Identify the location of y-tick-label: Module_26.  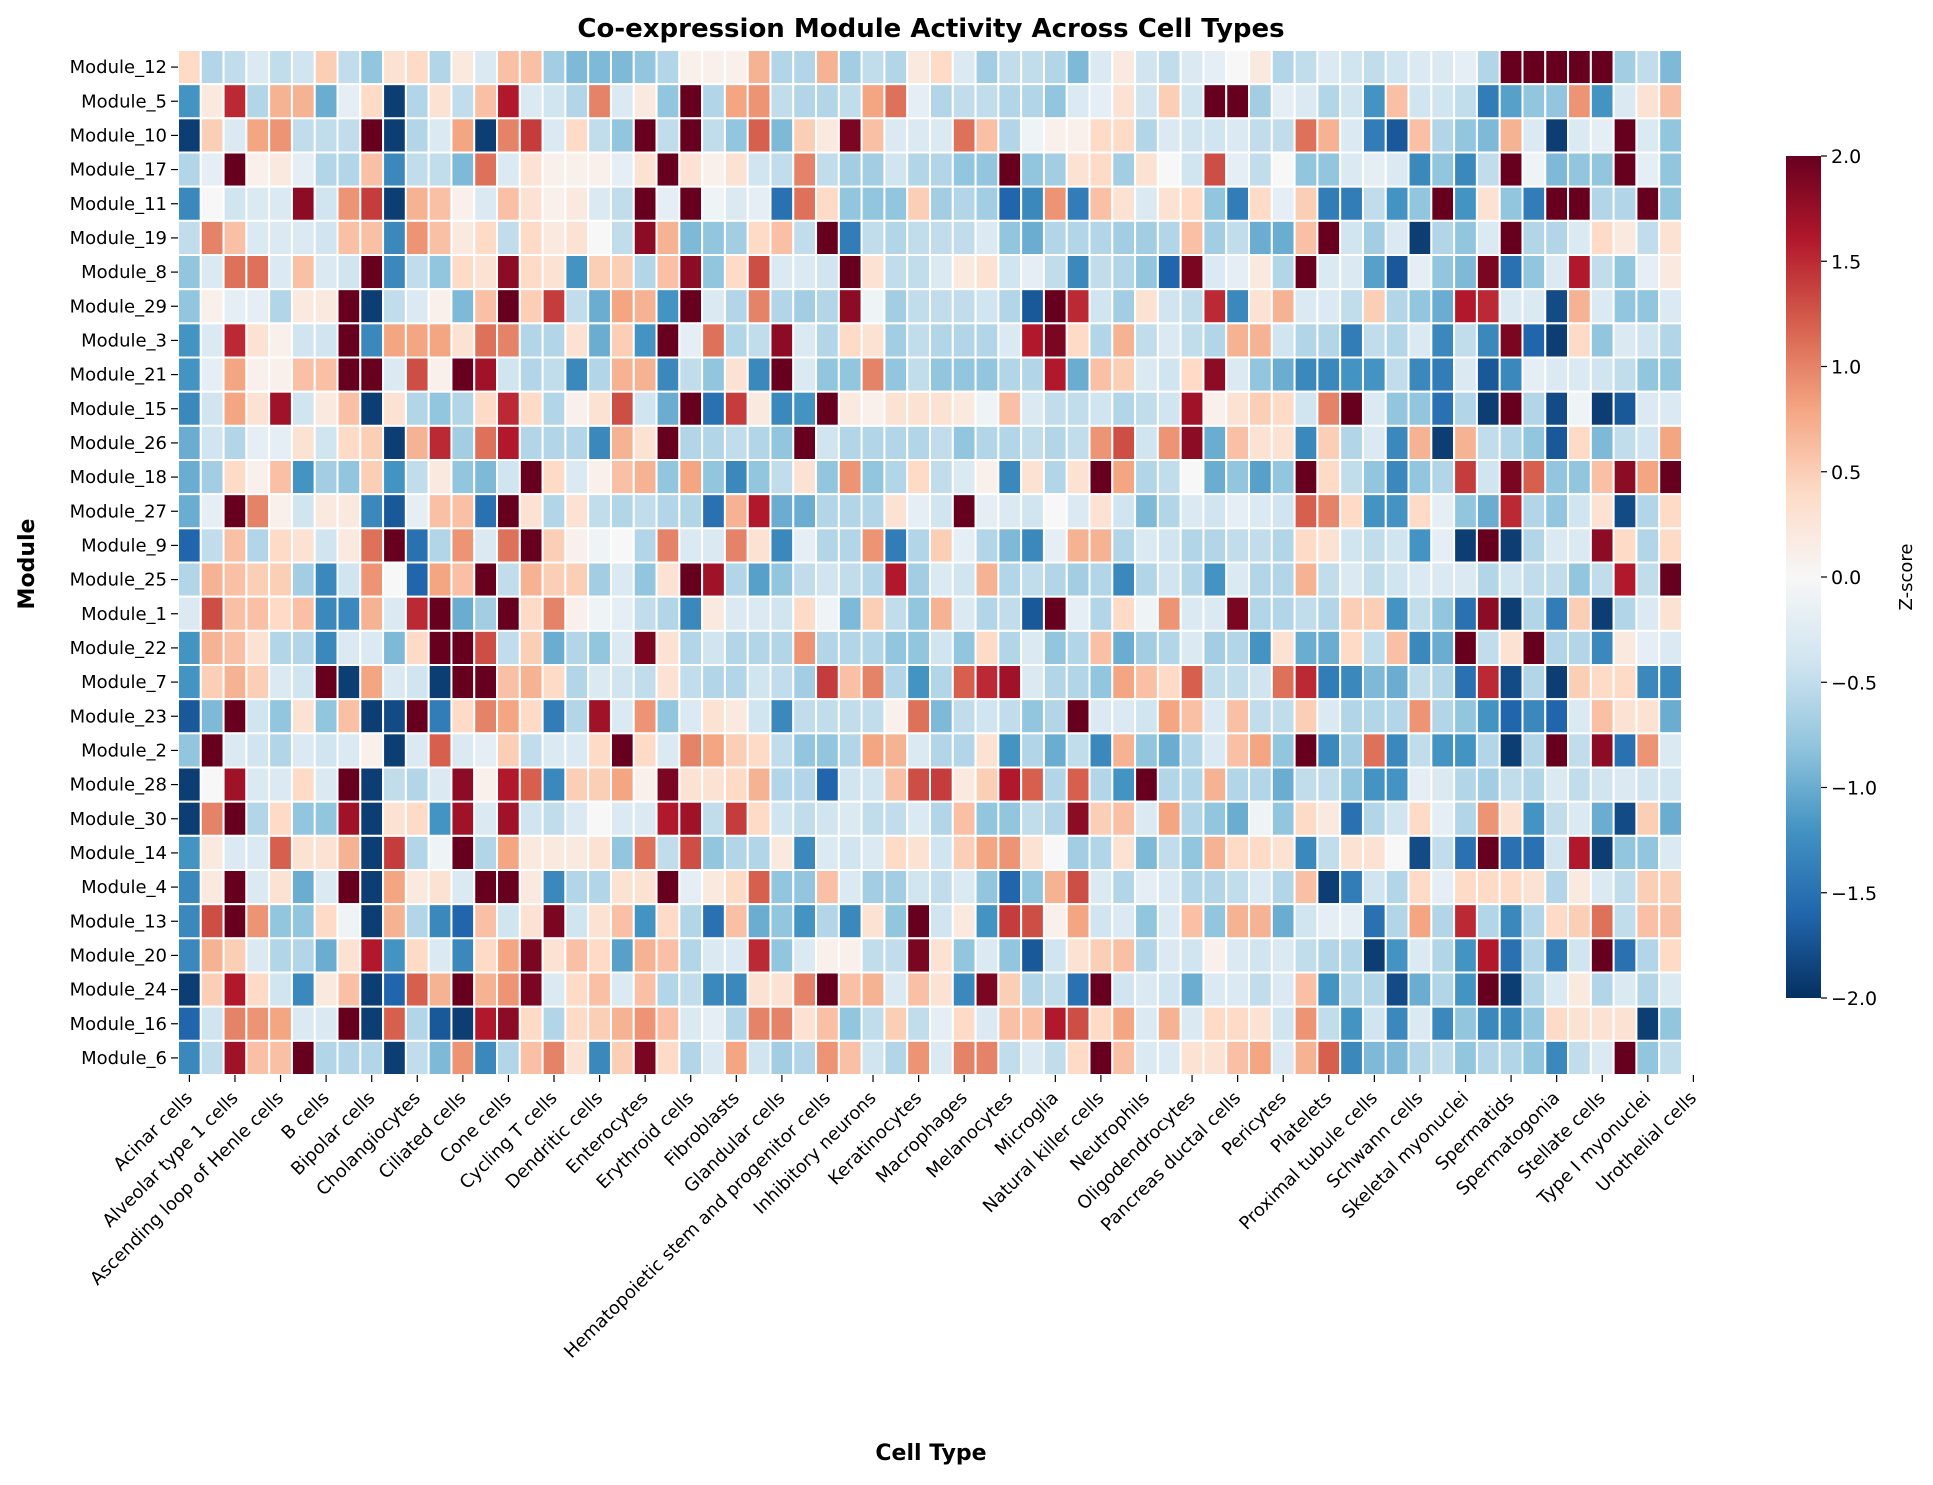
(118, 443).